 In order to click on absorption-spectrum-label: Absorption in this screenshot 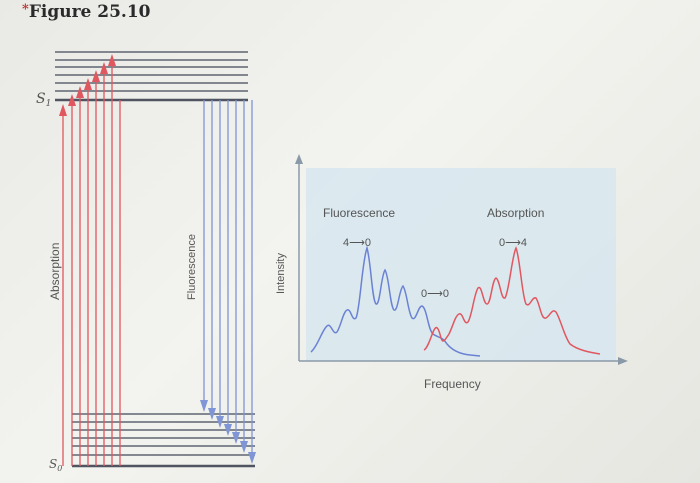, I will do `click(515, 213)`.